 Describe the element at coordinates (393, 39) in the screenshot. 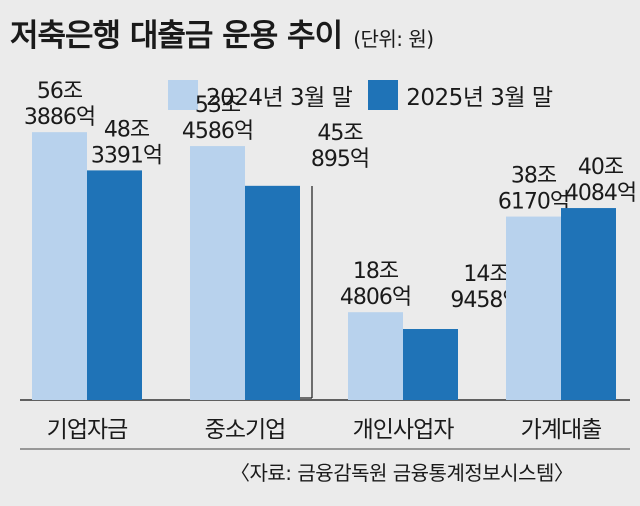

I see `unit-label: (단위: 원)` at that location.